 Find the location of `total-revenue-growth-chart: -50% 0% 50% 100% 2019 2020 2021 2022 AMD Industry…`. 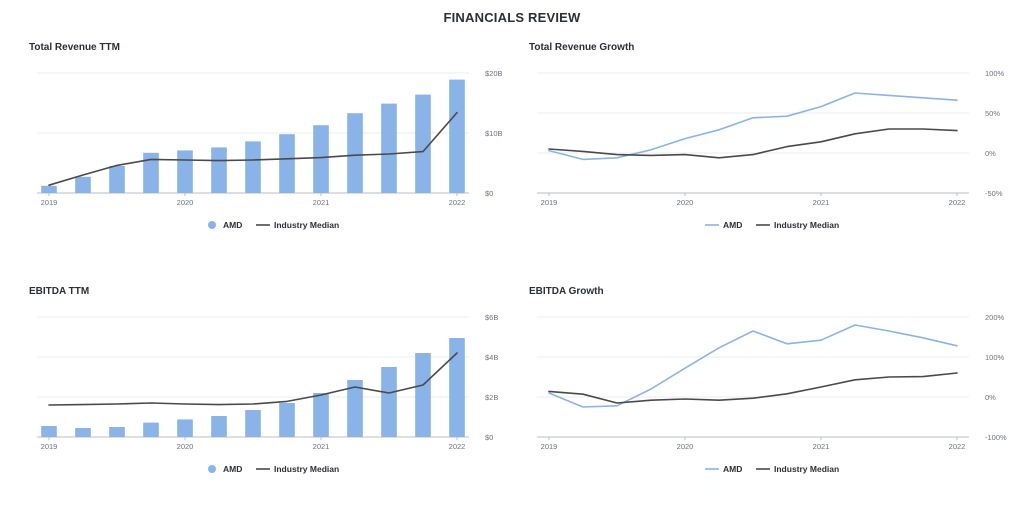

total-revenue-growth-chart: -50% 0% 50% 100% 2019 2020 2021 2022 AMD Industry… is located at coordinates (771, 149).